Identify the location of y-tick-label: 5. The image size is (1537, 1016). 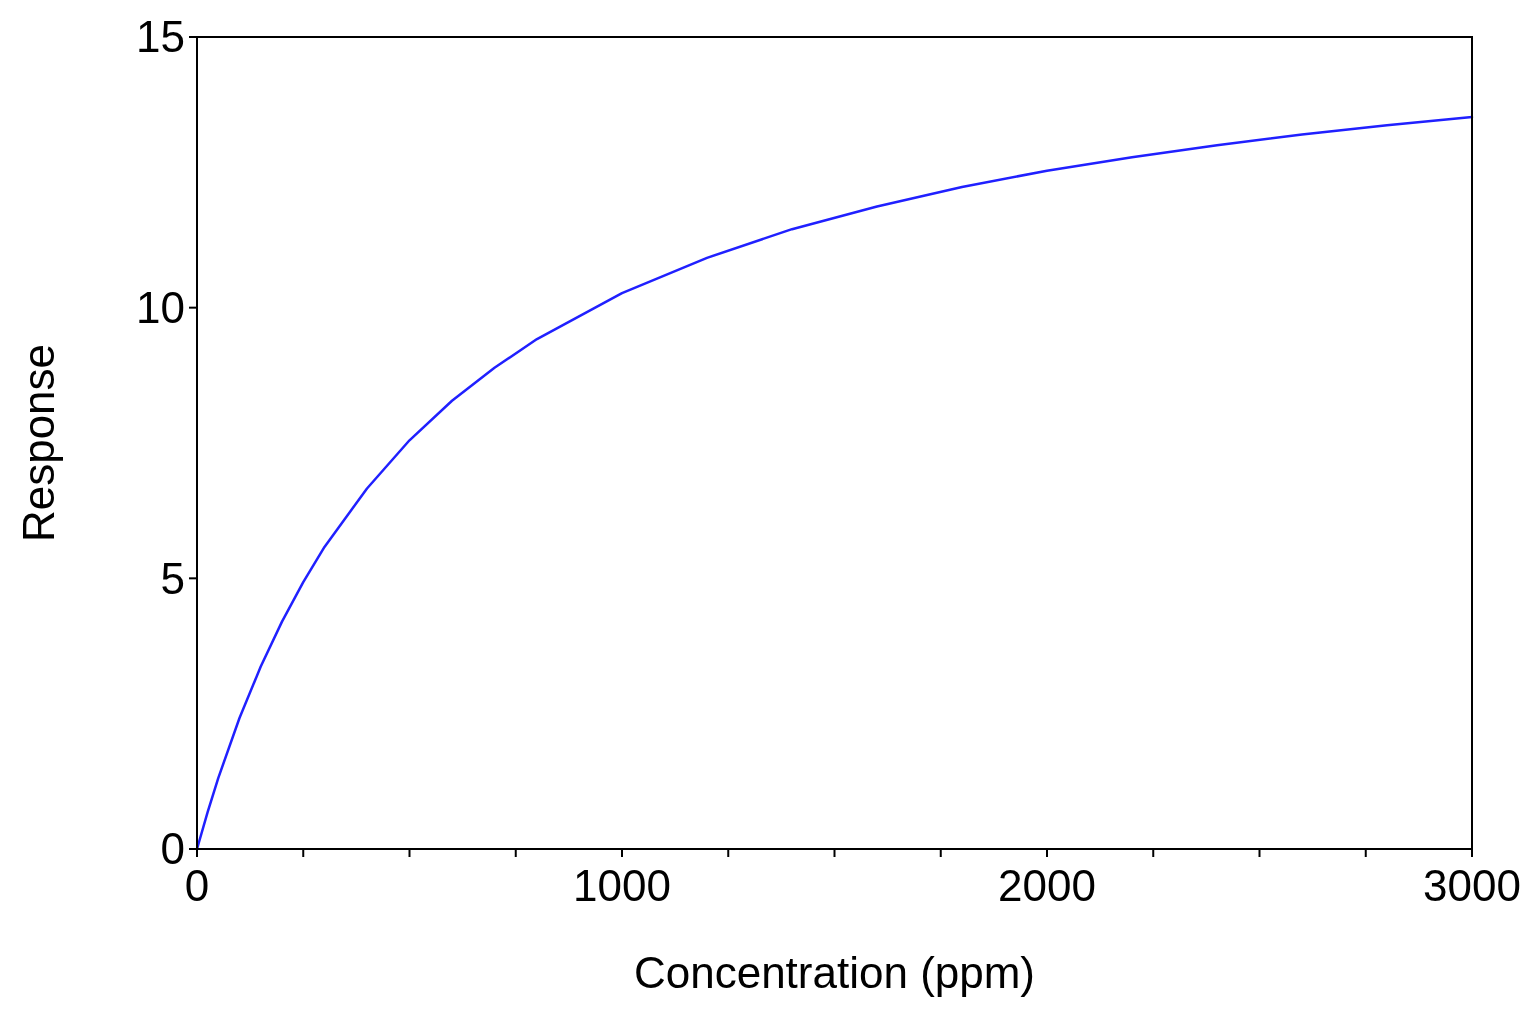
(172, 578).